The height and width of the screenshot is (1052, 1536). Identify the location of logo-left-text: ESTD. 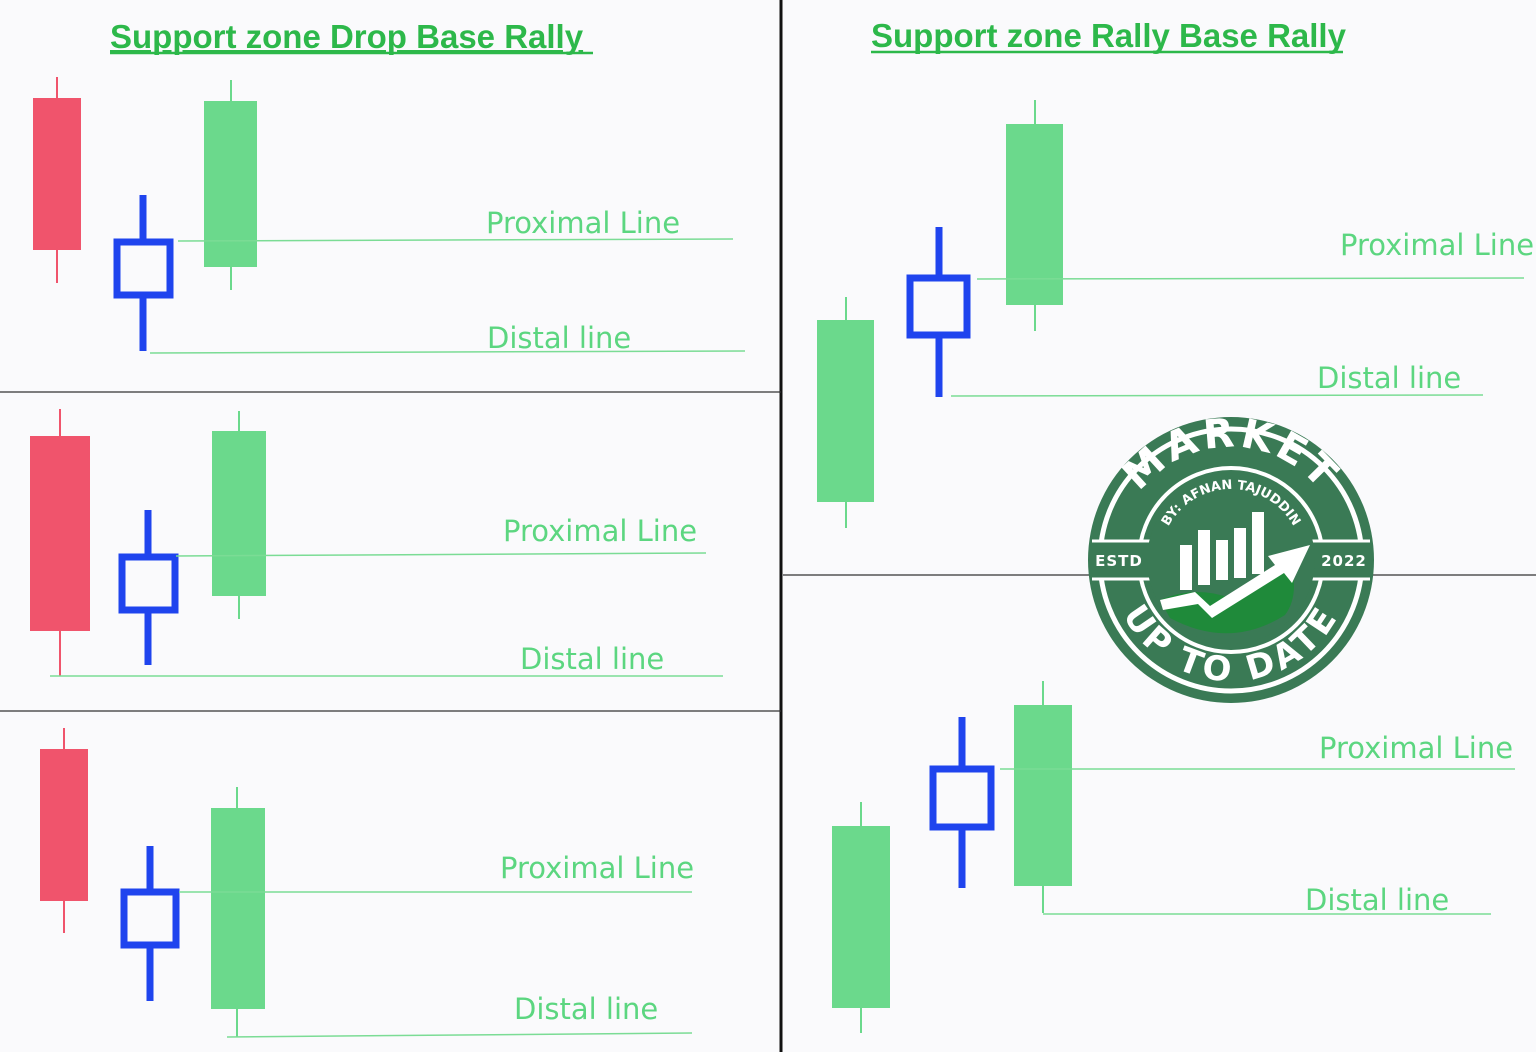
(1119, 561).